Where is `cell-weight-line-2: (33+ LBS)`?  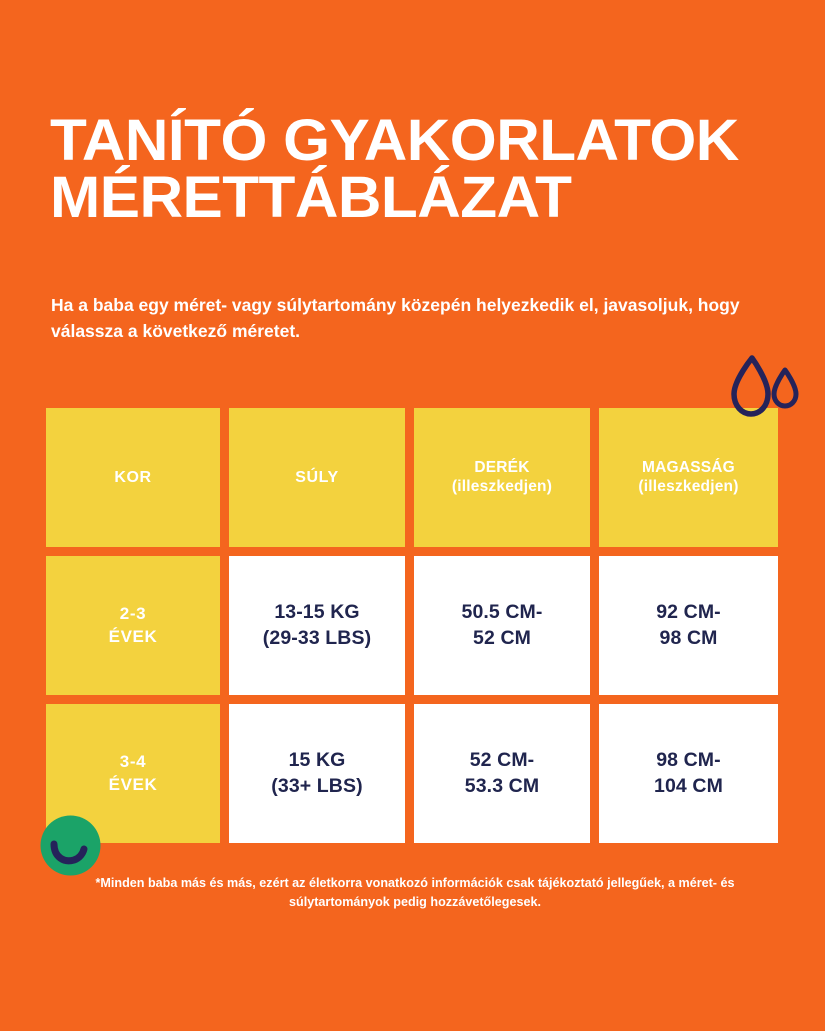 cell-weight-line-2: (33+ LBS) is located at coordinates (317, 785).